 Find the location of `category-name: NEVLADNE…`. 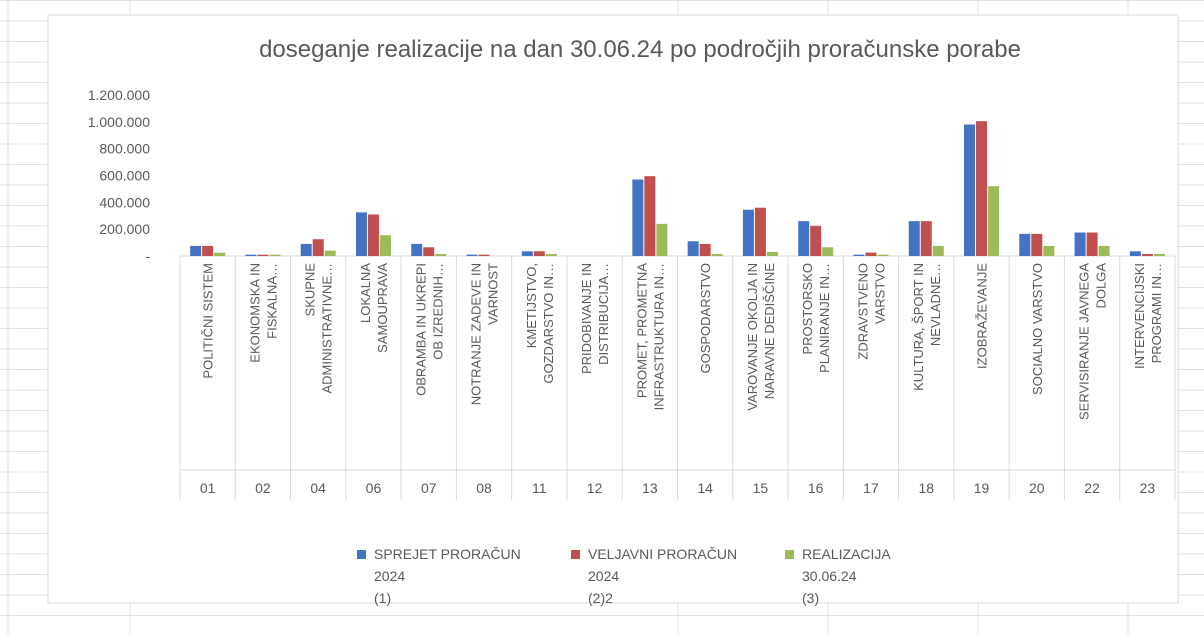

category-name: NEVLADNE… is located at coordinates (935, 304).